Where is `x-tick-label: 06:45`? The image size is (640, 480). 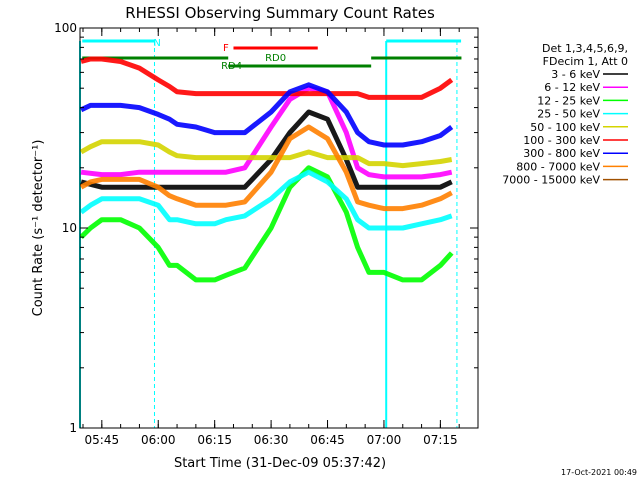 x-tick-label: 06:45 is located at coordinates (327, 440).